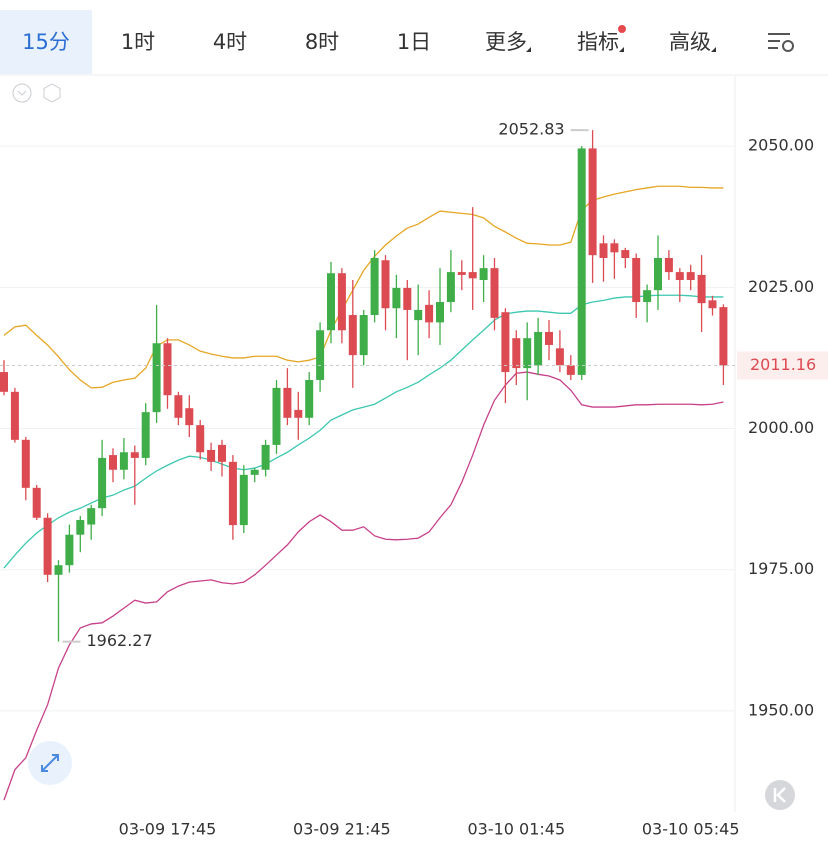 This screenshot has width=828, height=848. Describe the element at coordinates (52, 93) in the screenshot. I see `settings-hex` at that location.